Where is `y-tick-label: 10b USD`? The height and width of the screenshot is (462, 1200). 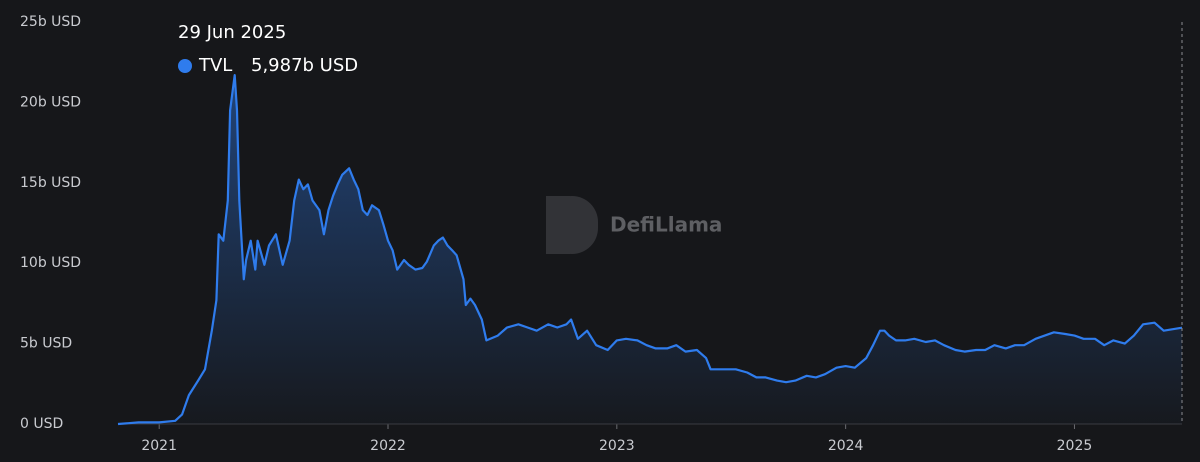
y-tick-label: 10b USD is located at coordinates (50, 263).